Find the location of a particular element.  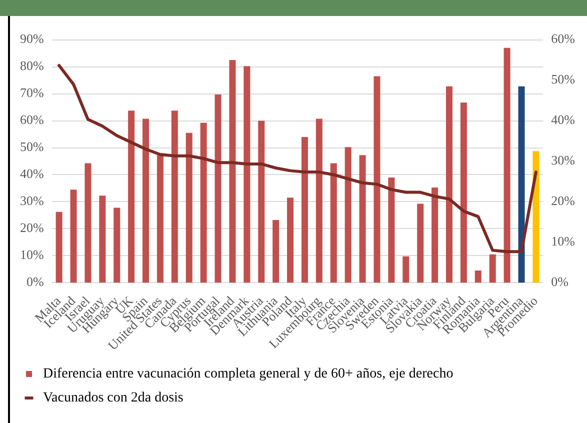

y-tick-label: 10% is located at coordinates (32, 254).